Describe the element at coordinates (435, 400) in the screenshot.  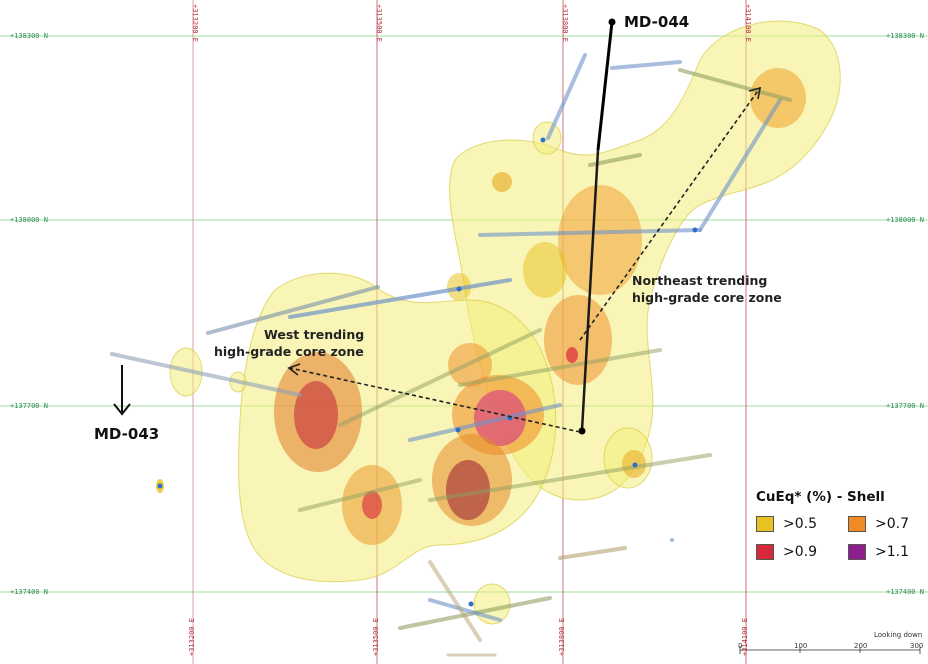
I see `west-trend-arrow` at that location.